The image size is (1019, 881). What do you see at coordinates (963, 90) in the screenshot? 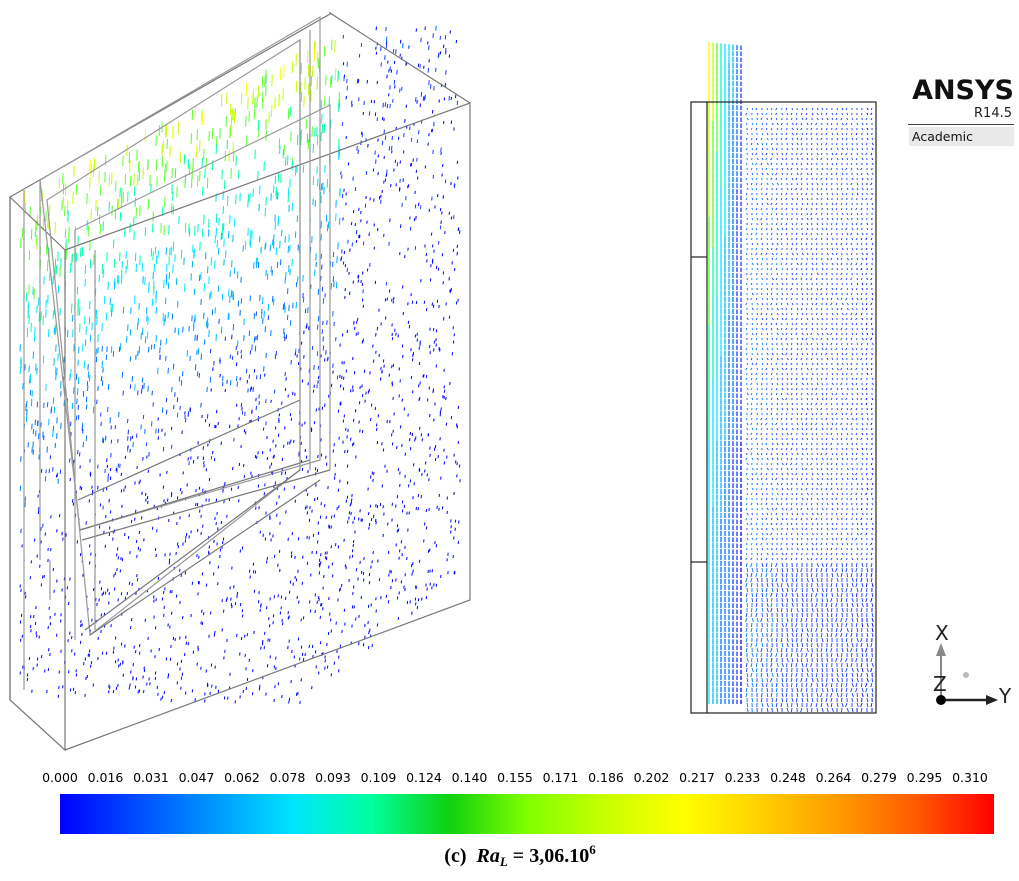
I see `brand-name: ANSYS` at bounding box center [963, 90].